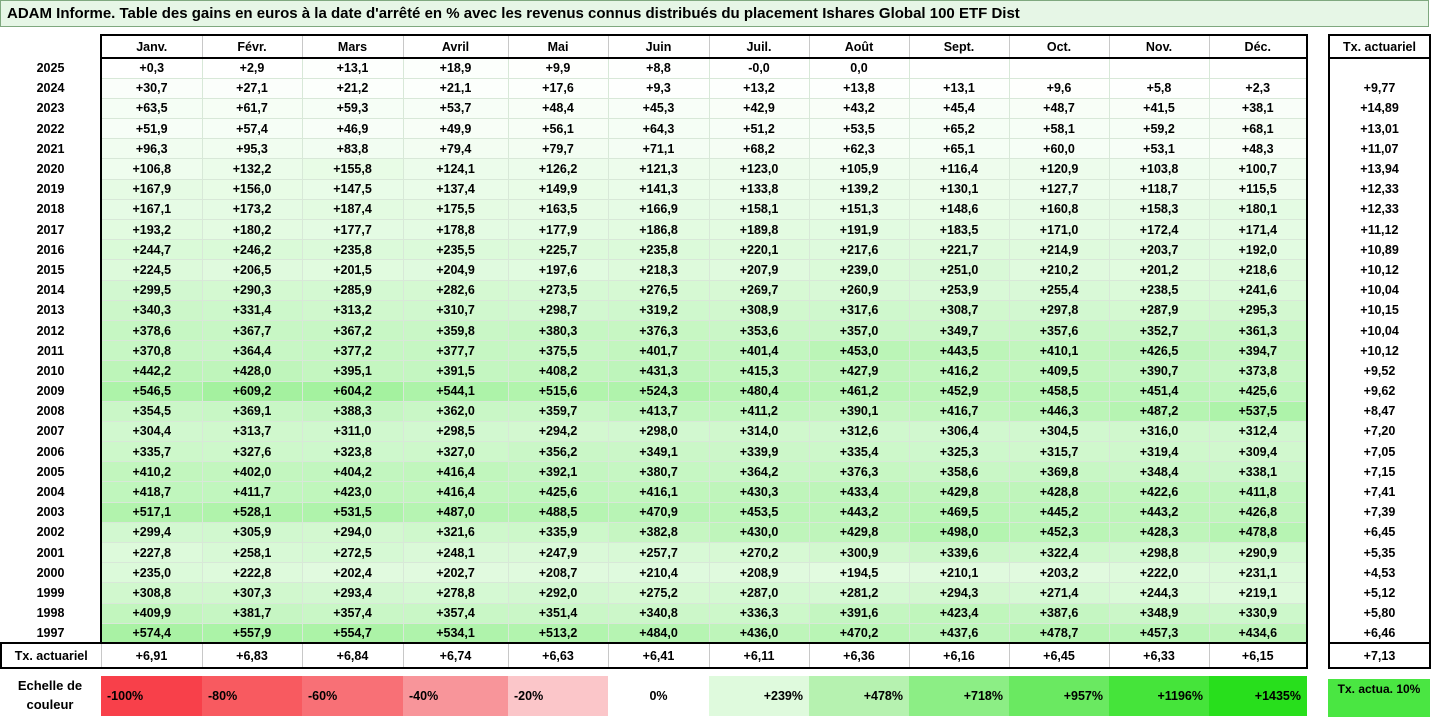 This screenshot has height=718, width=1431. What do you see at coordinates (151, 472) in the screenshot?
I see `gain-cell: +410,2` at bounding box center [151, 472].